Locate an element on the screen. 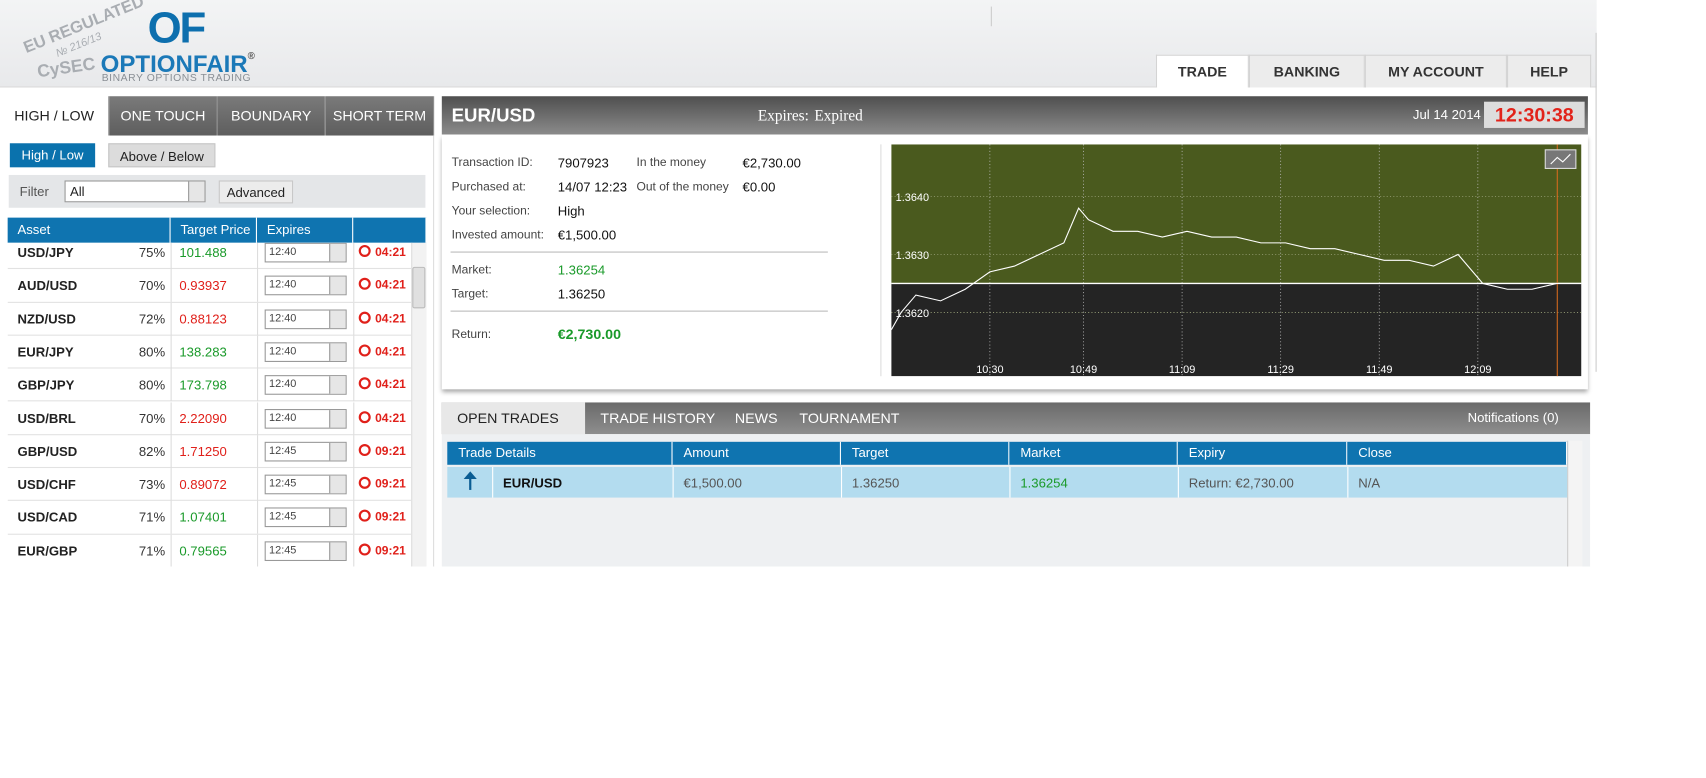 This screenshot has width=1706, height=778. trades-scrollbar is located at coordinates (1575, 503).